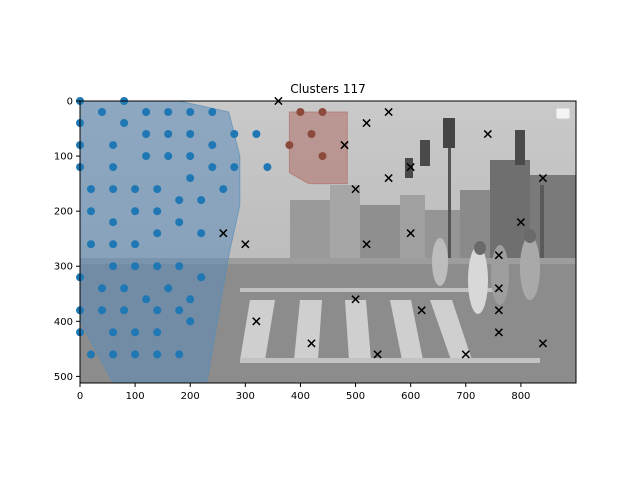 The image size is (640, 480). I want to click on legend-box, so click(563, 113).